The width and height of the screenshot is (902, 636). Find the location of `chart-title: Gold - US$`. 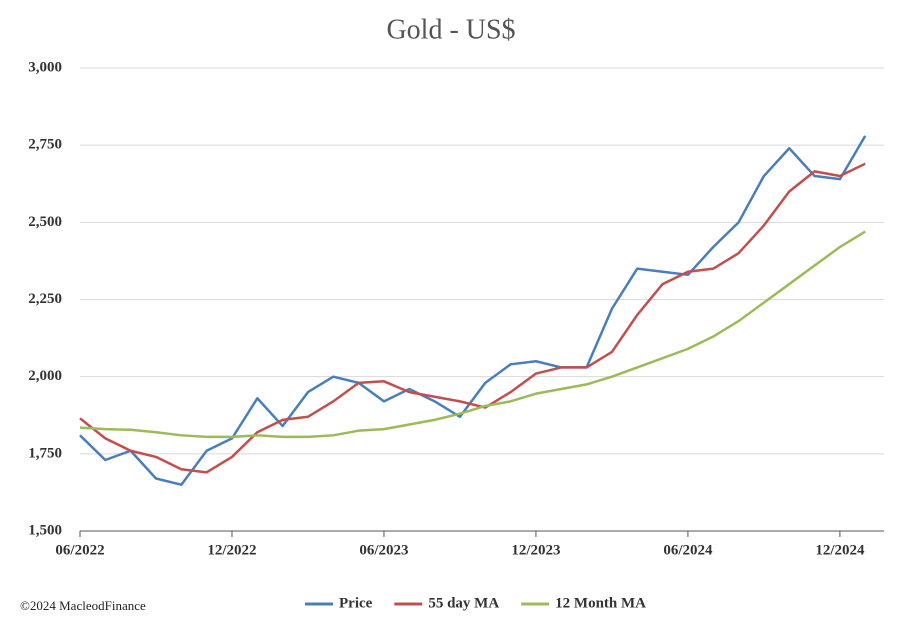

chart-title: Gold - US$ is located at coordinates (450, 29).